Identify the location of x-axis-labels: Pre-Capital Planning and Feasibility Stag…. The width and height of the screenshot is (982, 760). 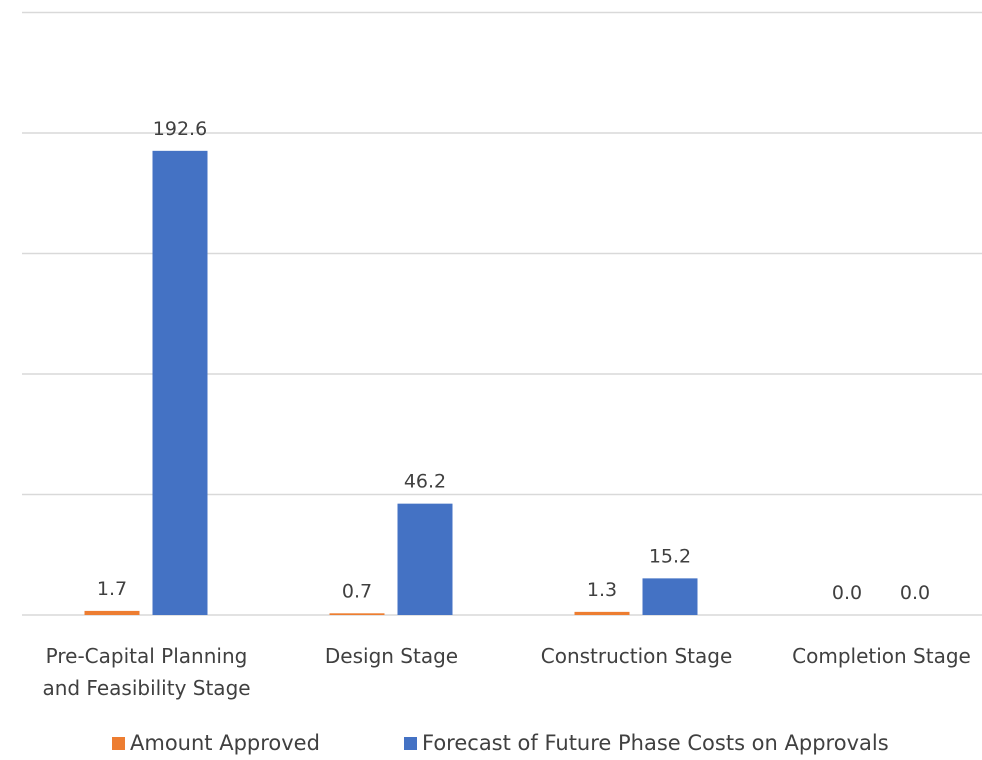
(506, 672).